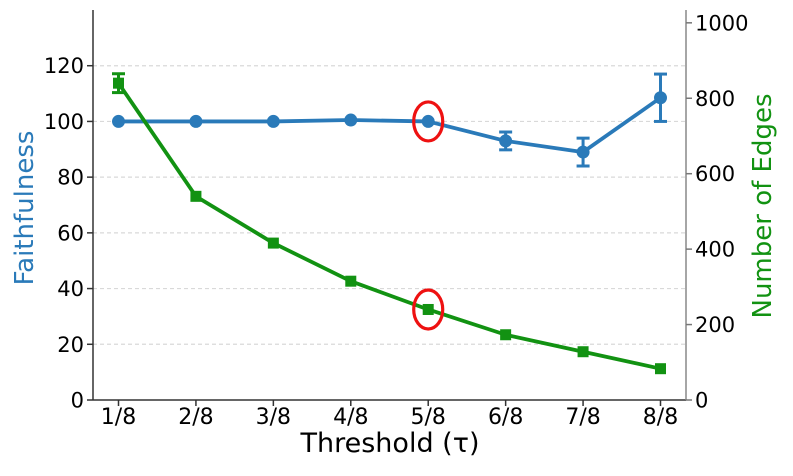  What do you see at coordinates (70, 178) in the screenshot?
I see `left-tick-label: 80` at bounding box center [70, 178].